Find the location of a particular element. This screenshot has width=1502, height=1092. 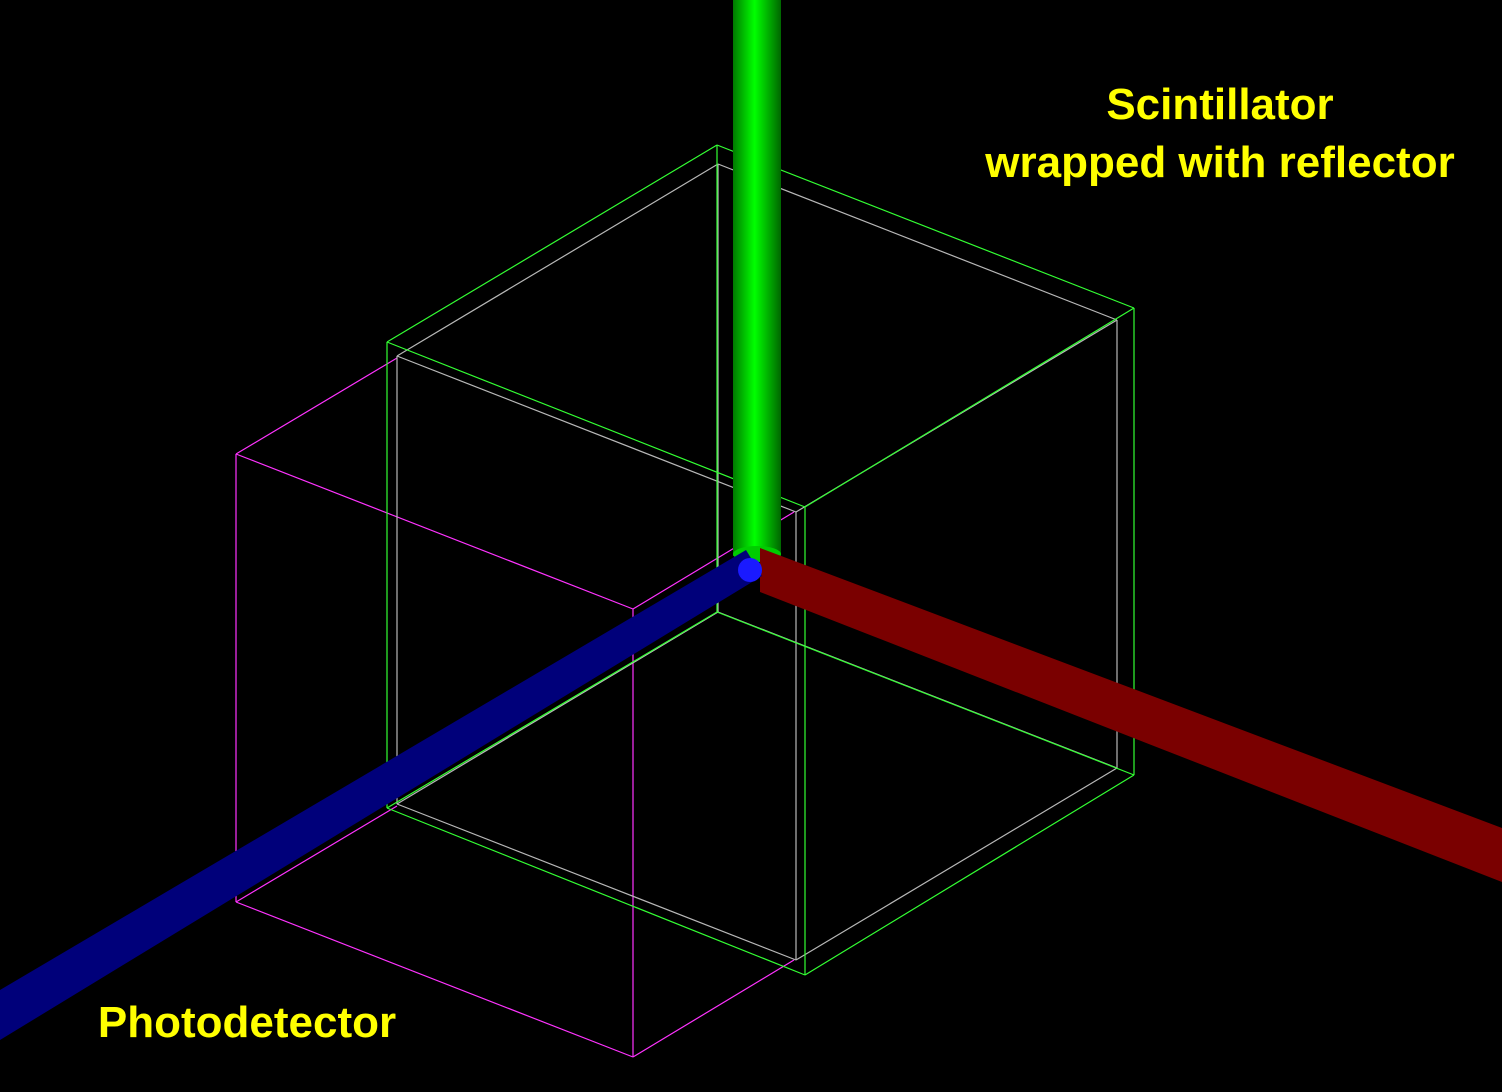

scintillator-label: Scintillator wrapped with reflector is located at coordinates (1220, 134).